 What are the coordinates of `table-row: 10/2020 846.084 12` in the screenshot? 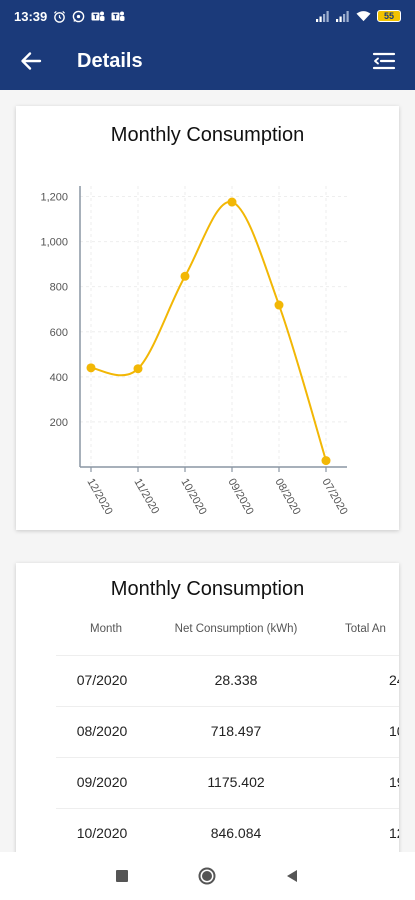 It's located at (227, 833).